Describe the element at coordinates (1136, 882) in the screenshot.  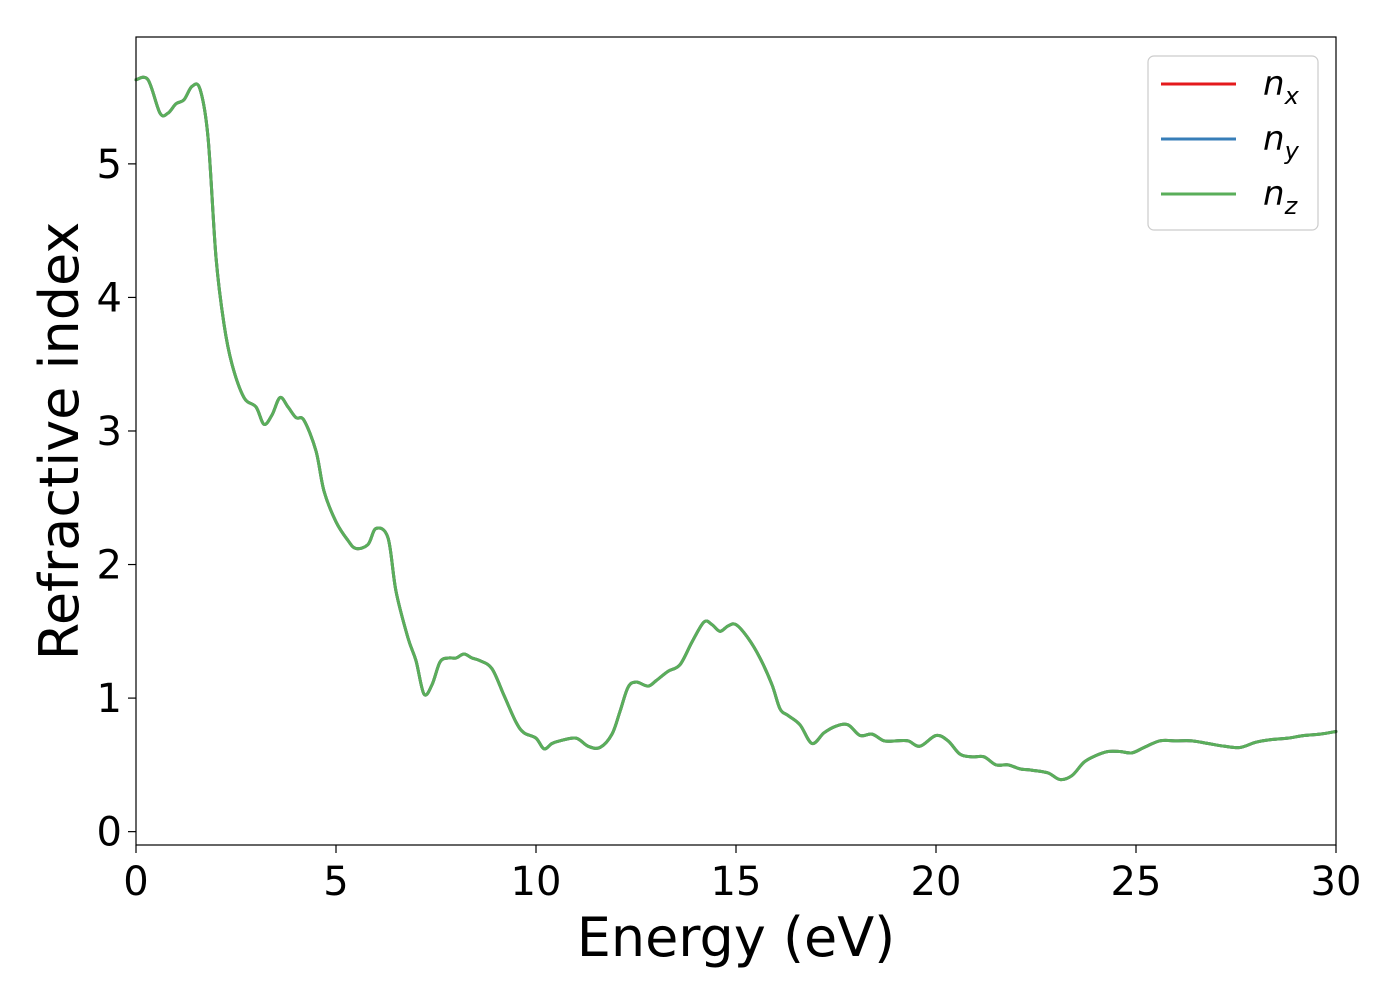
I see `x-tick-label: 25` at that location.